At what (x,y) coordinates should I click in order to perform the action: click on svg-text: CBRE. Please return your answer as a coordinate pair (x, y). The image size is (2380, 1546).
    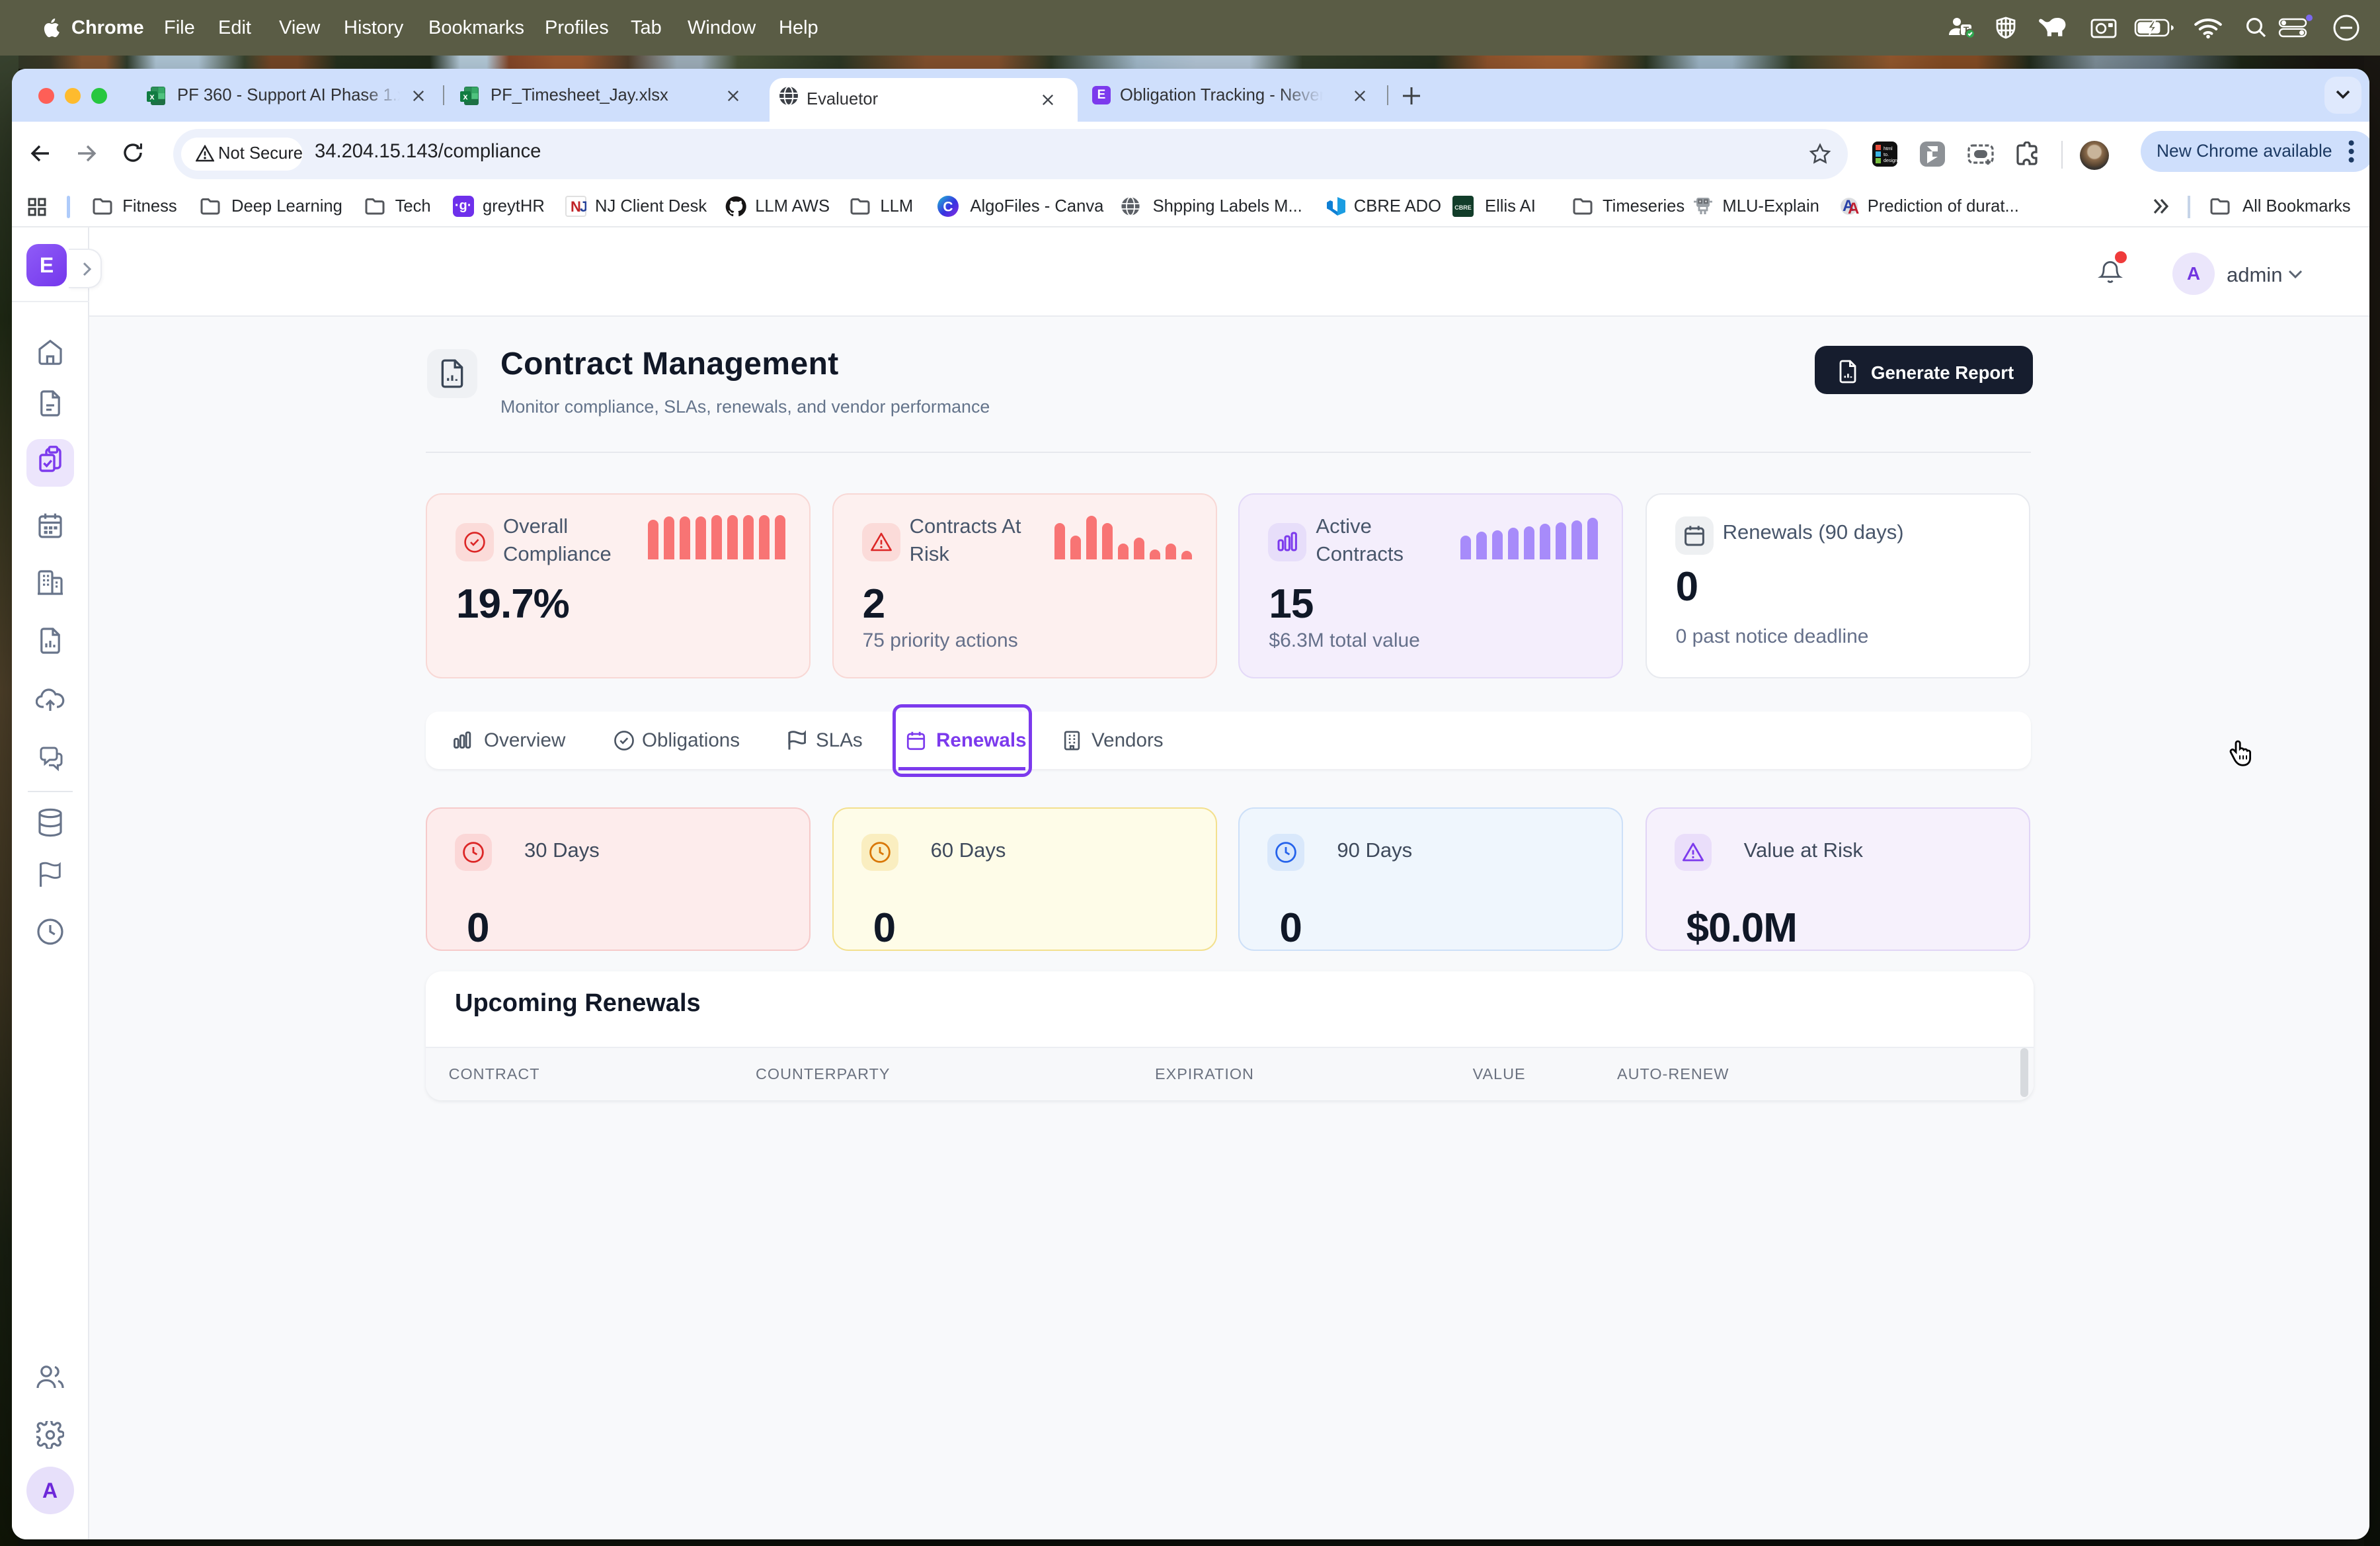
    Looking at the image, I should click on (1463, 207).